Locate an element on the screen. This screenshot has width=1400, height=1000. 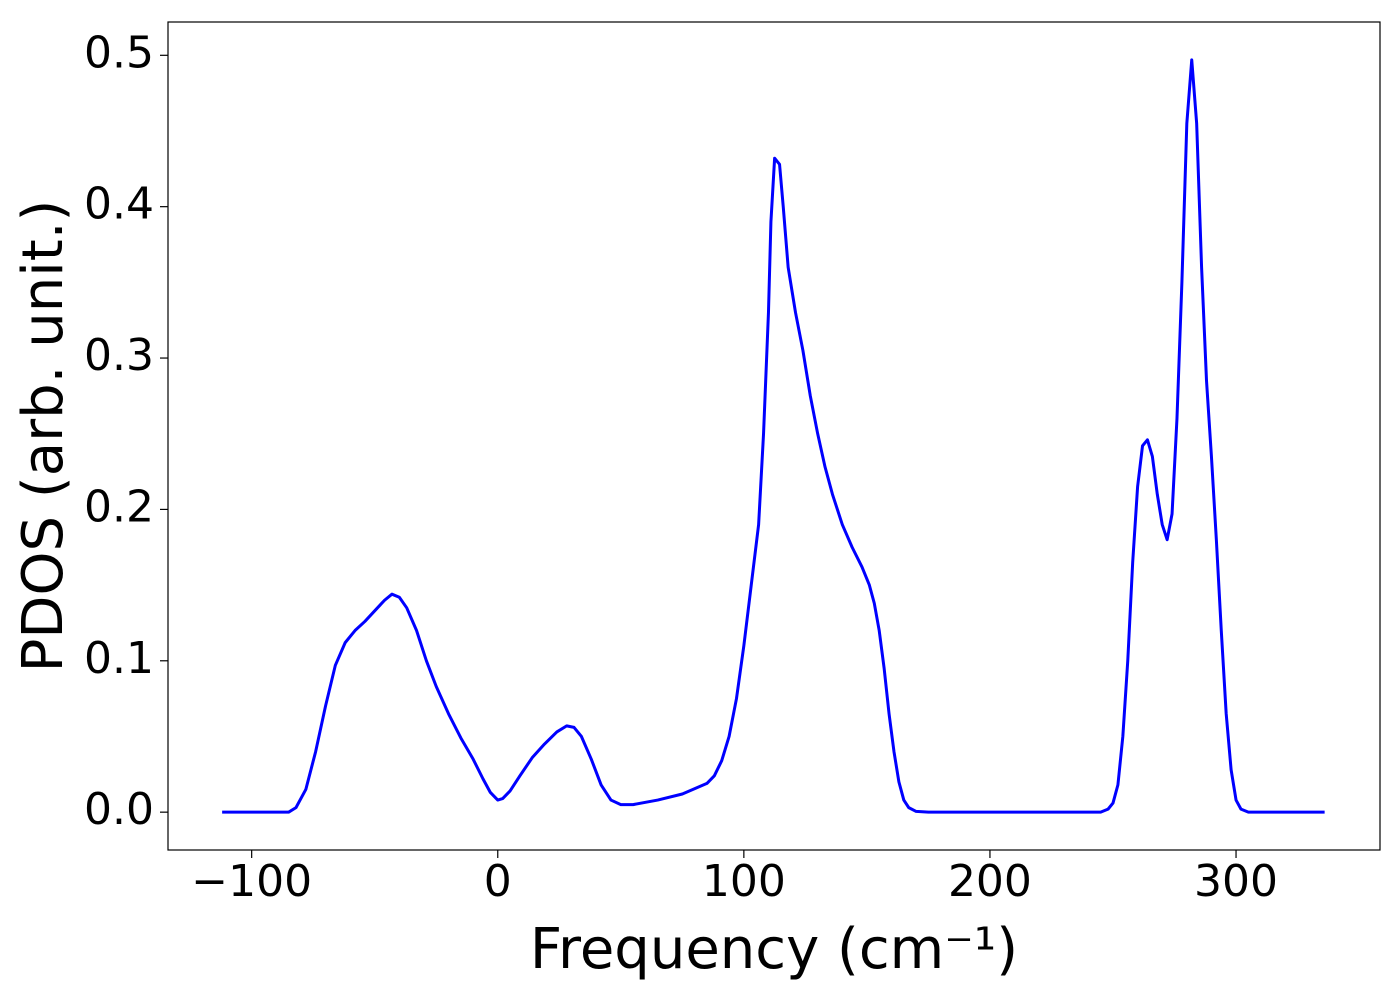
y-tick-label: 0.0 is located at coordinates (119, 809).